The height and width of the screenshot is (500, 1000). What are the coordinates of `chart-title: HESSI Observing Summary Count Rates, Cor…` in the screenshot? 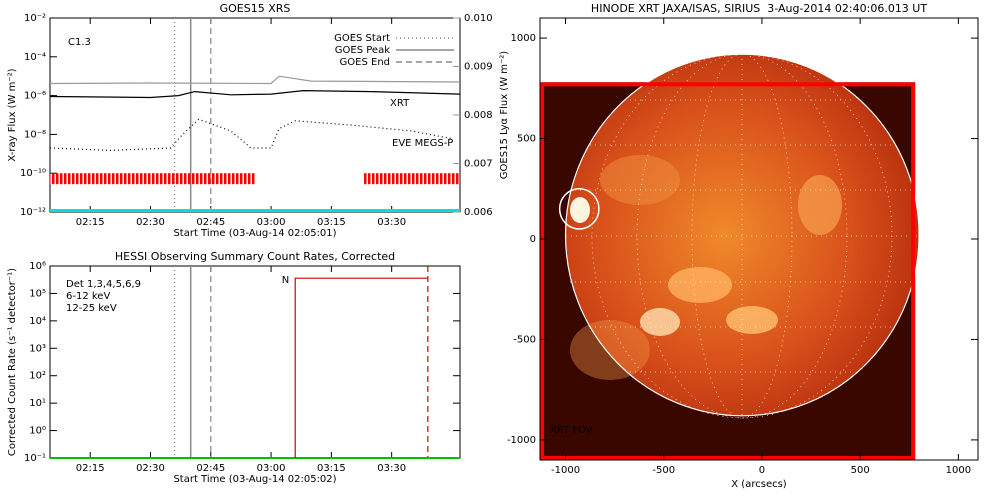 It's located at (255, 256).